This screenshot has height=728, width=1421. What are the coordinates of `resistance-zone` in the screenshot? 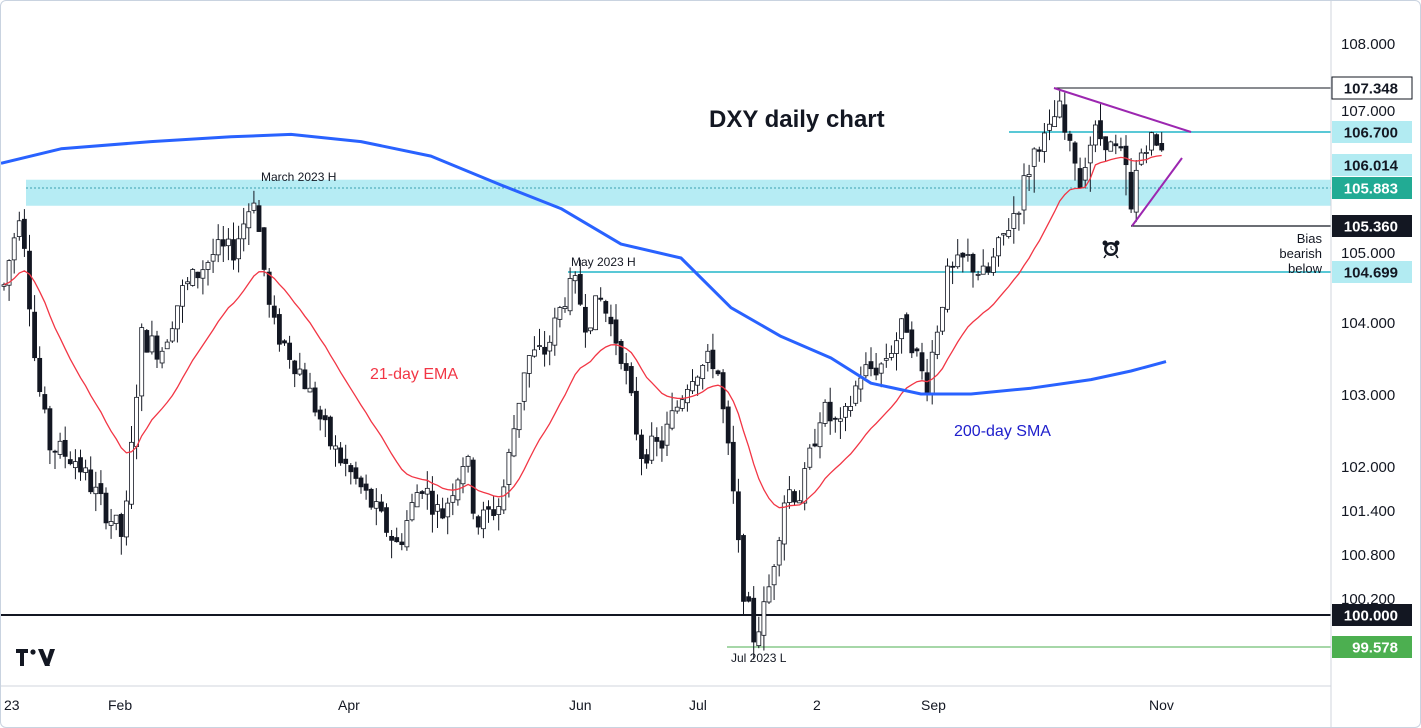 It's located at (678, 192).